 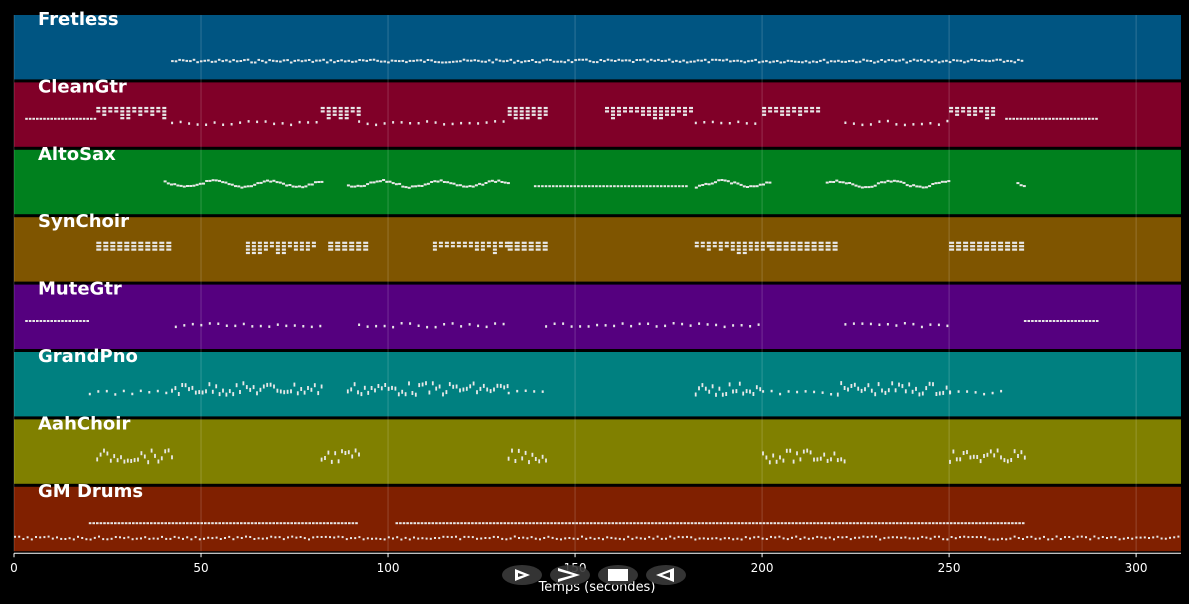 What do you see at coordinates (388, 568) in the screenshot?
I see `x-tick-label: 100` at bounding box center [388, 568].